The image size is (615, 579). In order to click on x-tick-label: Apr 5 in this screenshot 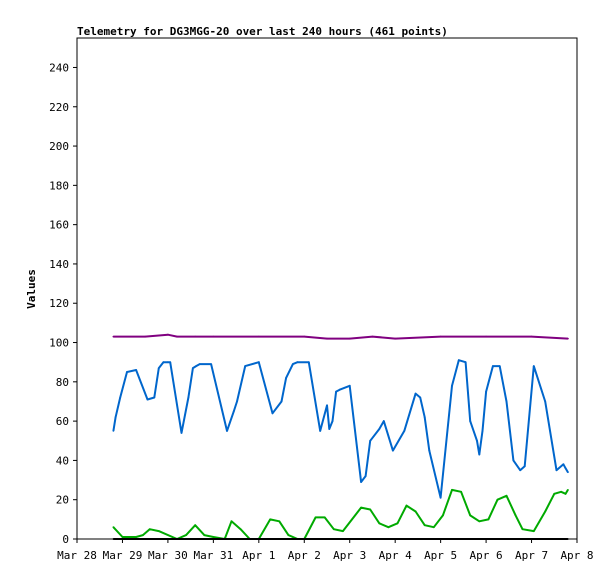, I will do `click(440, 555)`.